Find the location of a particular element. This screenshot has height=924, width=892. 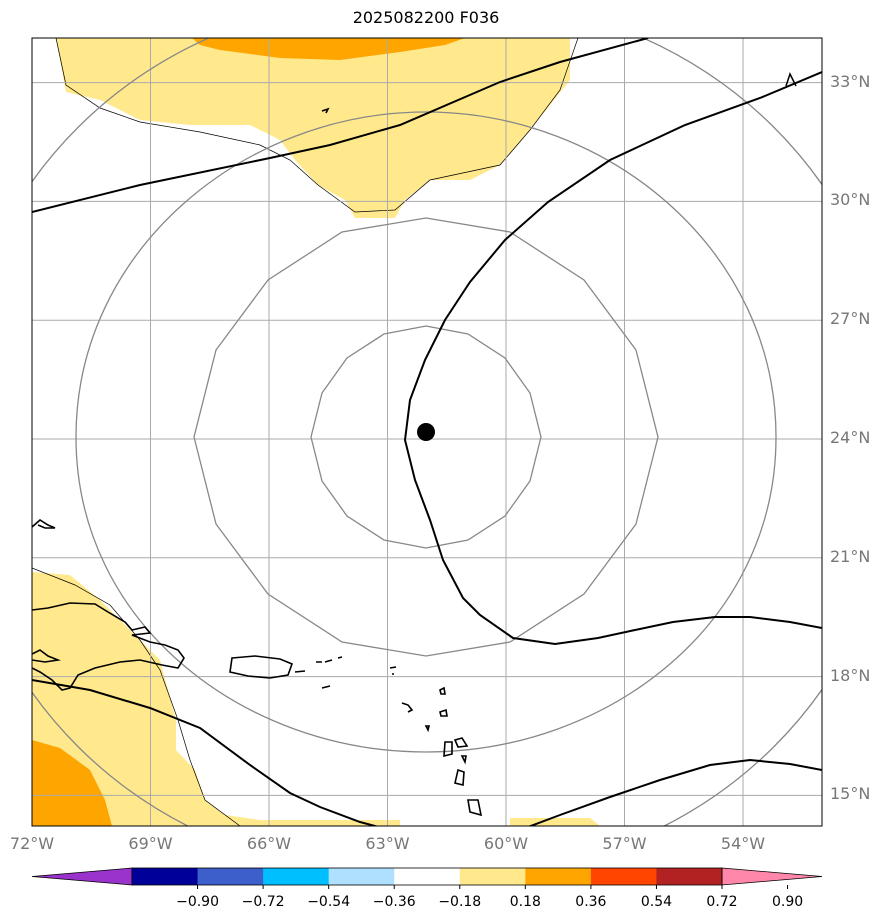

contour-stub is located at coordinates (791, 79).